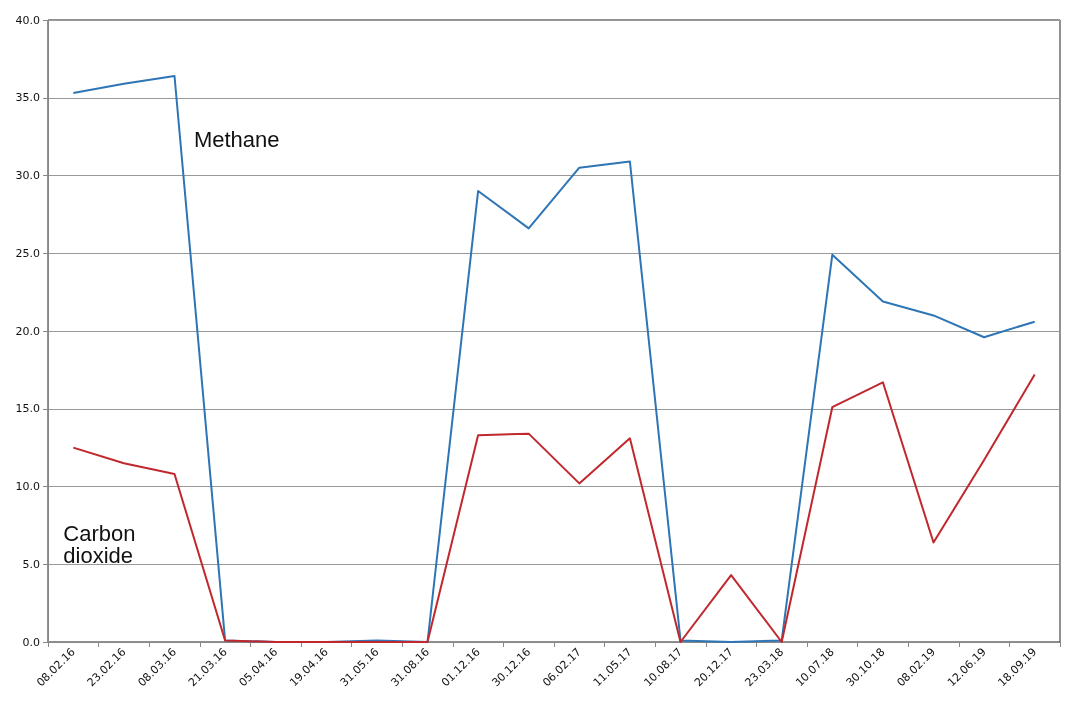  Describe the element at coordinates (27, 253) in the screenshot. I see `y-tick-label: 25.0` at that location.